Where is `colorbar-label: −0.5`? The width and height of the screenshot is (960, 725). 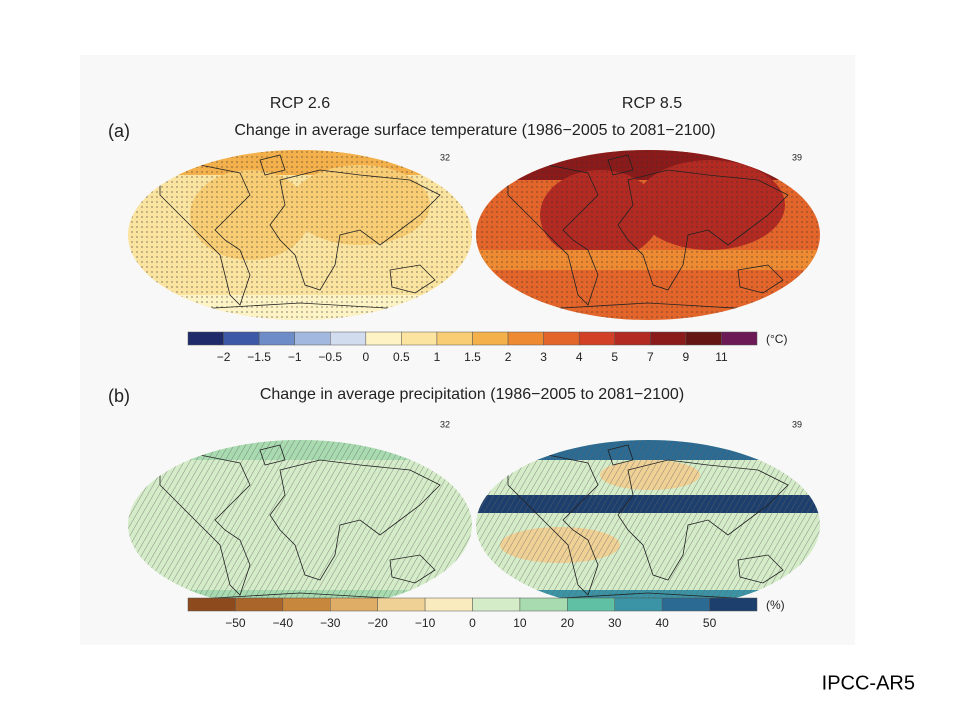
colorbar-label: −0.5 is located at coordinates (330, 357).